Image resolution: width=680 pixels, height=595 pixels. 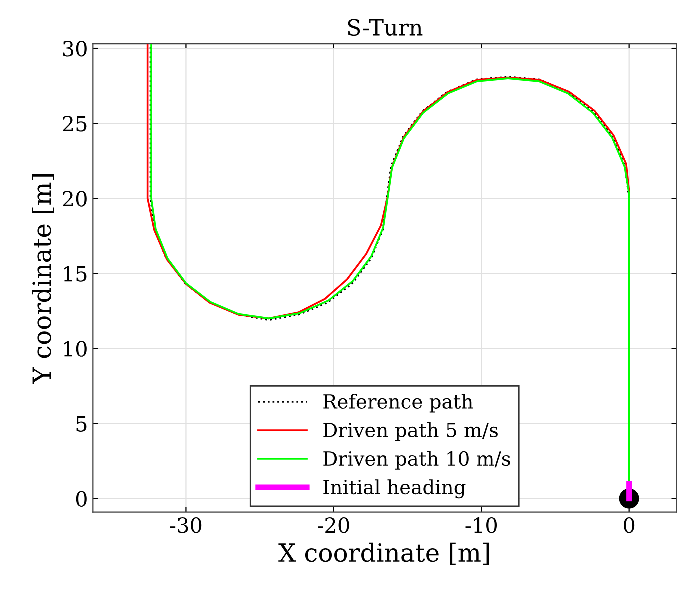 What do you see at coordinates (81, 499) in the screenshot?
I see `y-tick-label: 0` at bounding box center [81, 499].